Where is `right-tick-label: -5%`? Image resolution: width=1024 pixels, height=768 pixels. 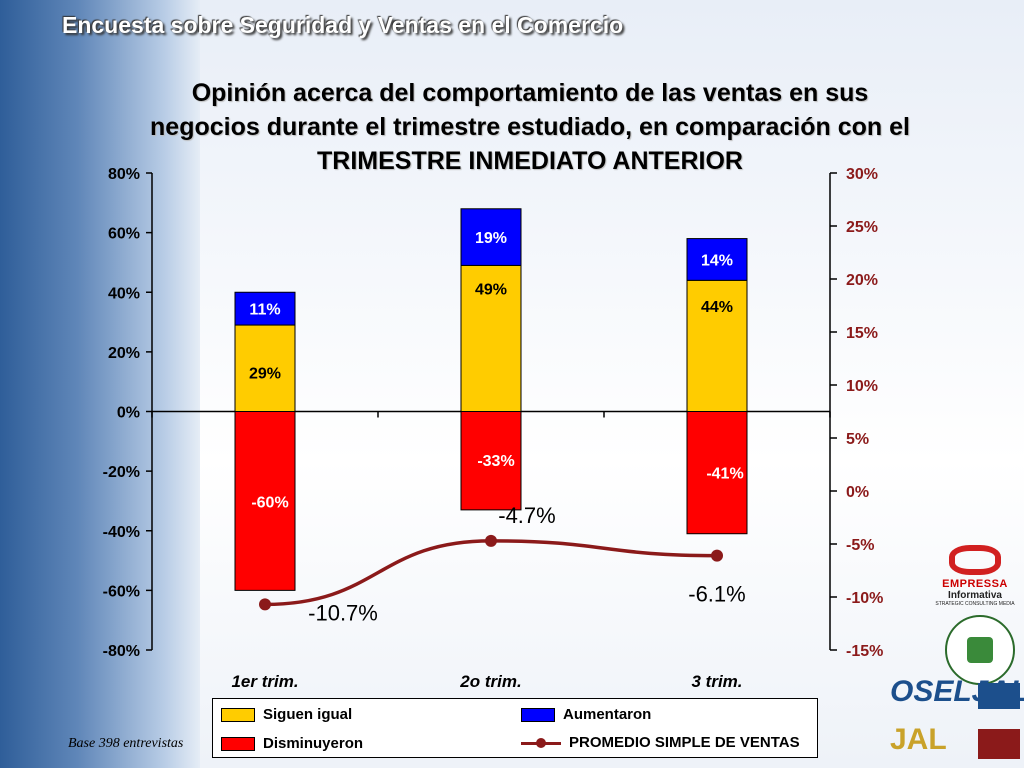 right-tick-label: -5% is located at coordinates (860, 545).